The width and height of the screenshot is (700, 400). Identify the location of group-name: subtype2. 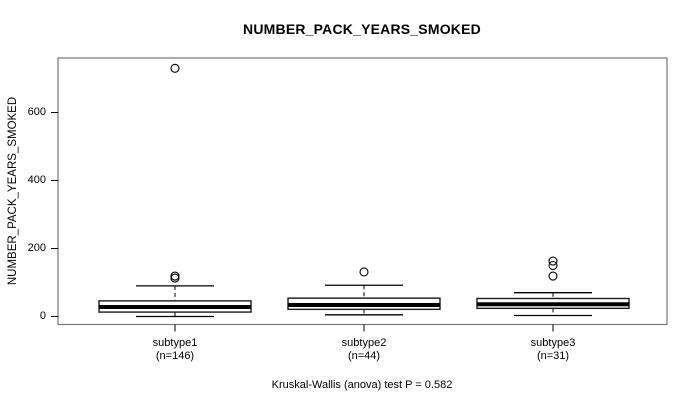
(364, 343).